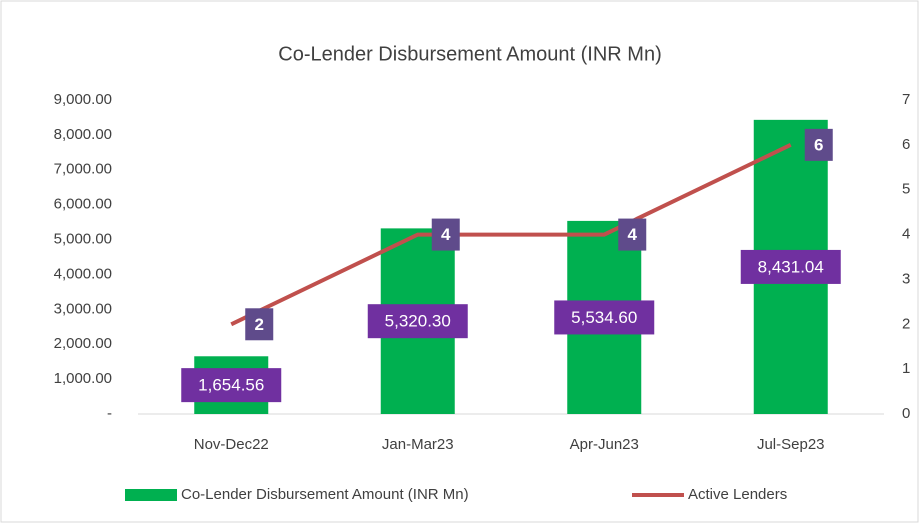 This screenshot has height=523, width=919. What do you see at coordinates (906, 278) in the screenshot?
I see `y2-tick-label: 3` at bounding box center [906, 278].